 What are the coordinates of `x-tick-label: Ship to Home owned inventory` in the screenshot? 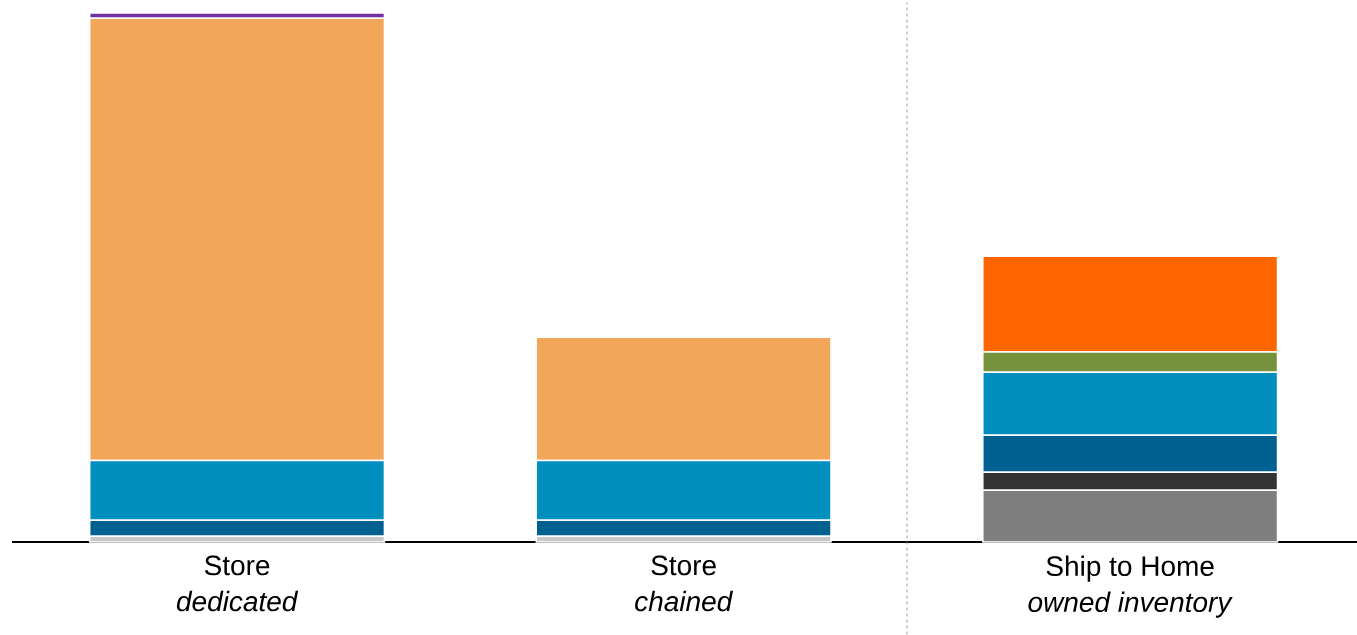 It's located at (1130, 586).